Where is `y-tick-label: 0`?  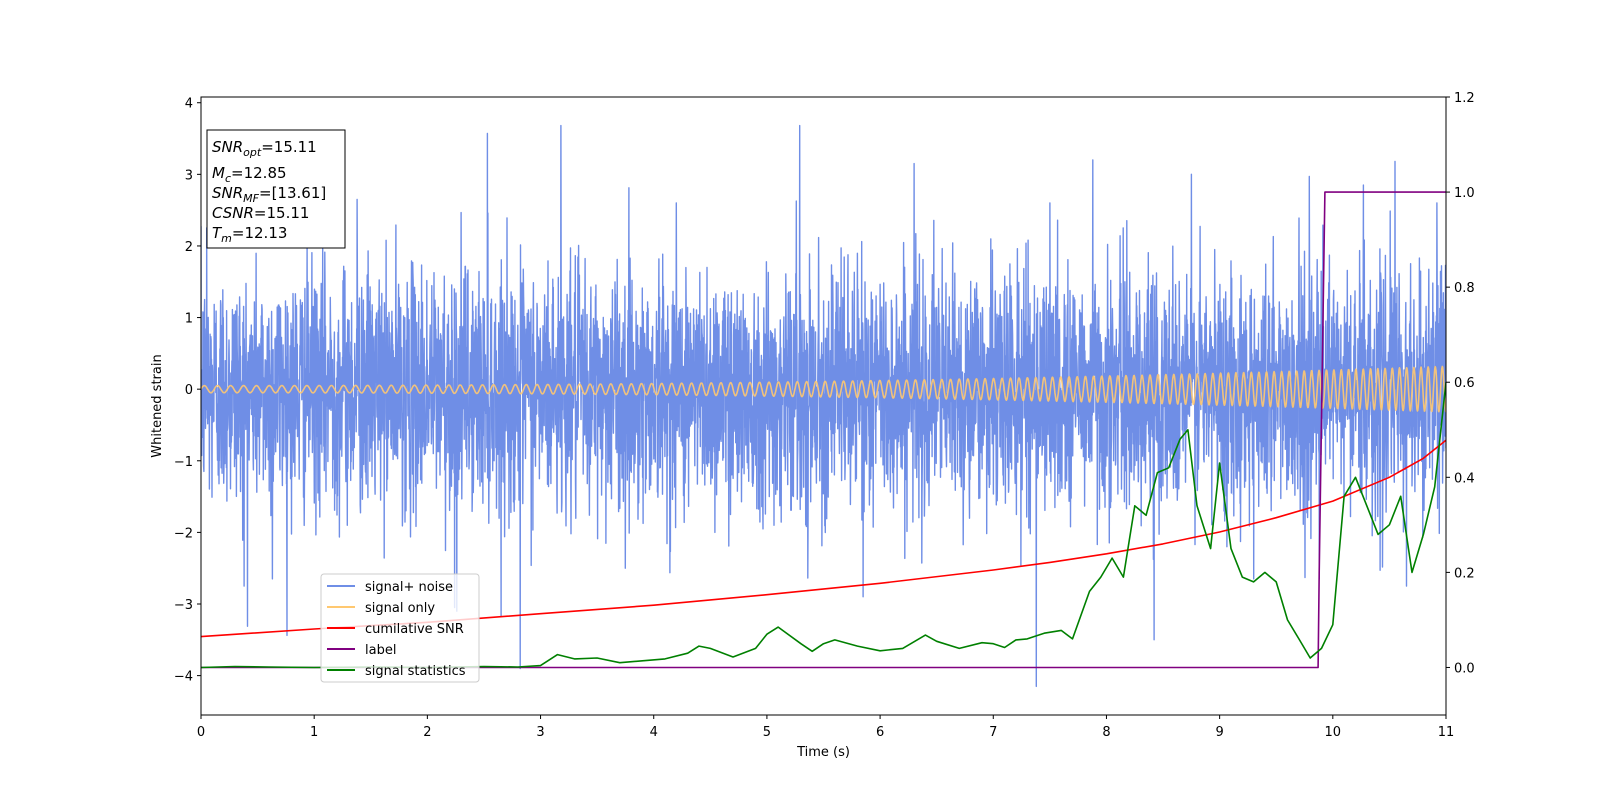 y-tick-label: 0 is located at coordinates (189, 390).